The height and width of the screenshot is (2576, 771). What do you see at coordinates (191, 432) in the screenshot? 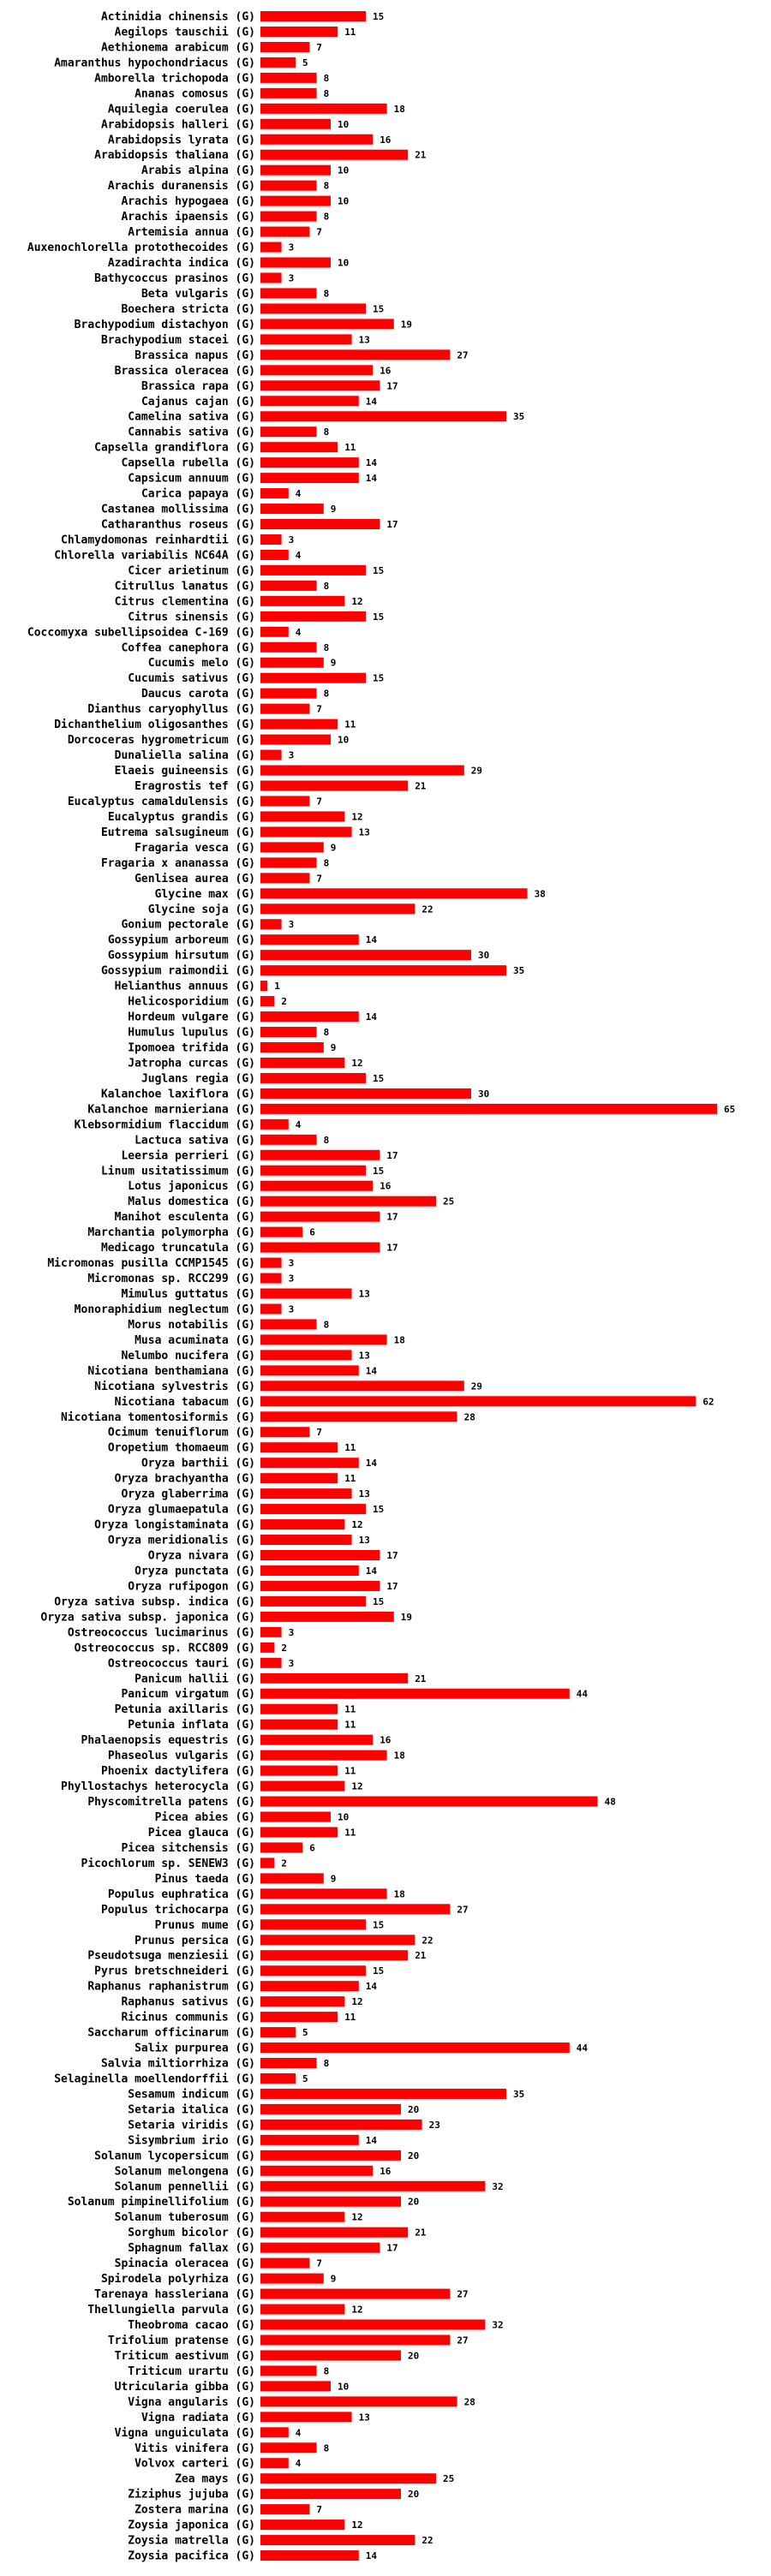
I see `category-label: Cannabis sativa (G)` at bounding box center [191, 432].